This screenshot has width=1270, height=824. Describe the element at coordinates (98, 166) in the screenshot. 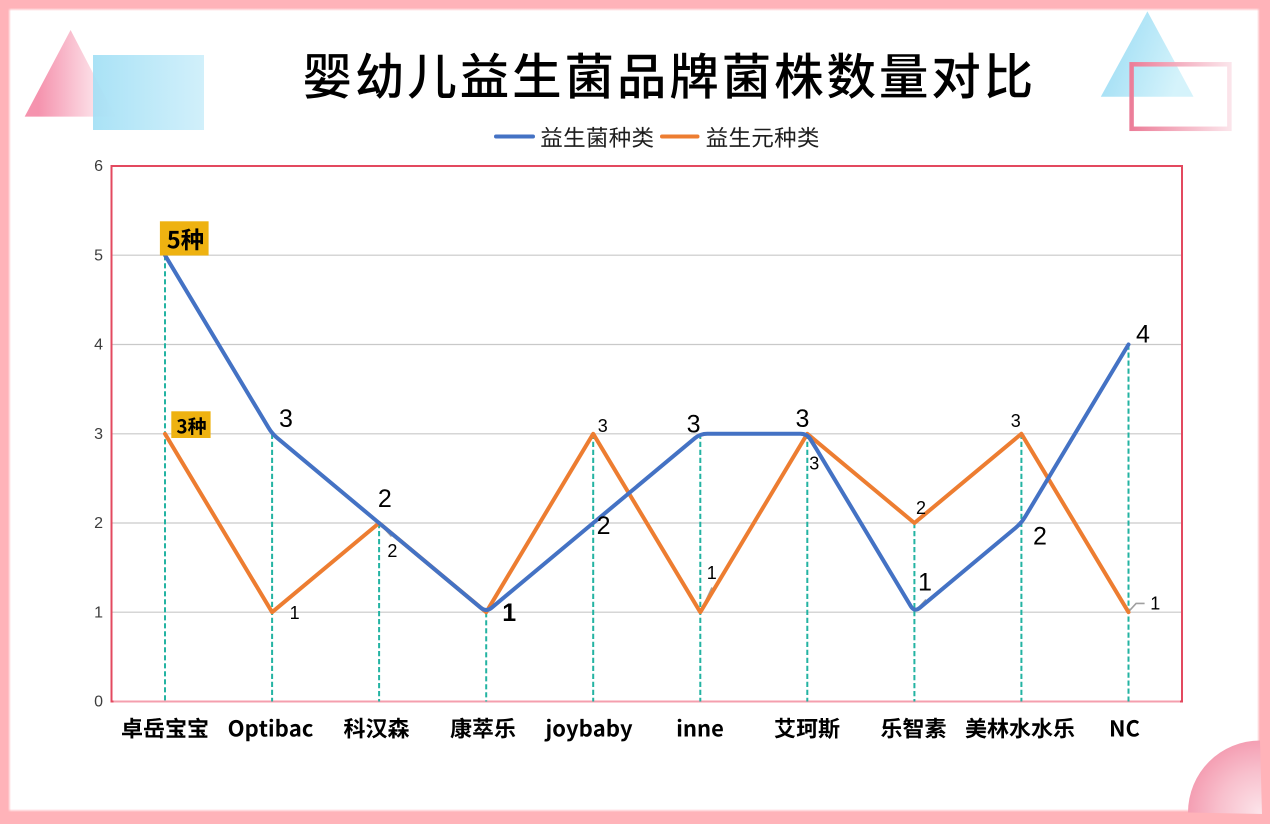

I see `svg-text: 6` at that location.